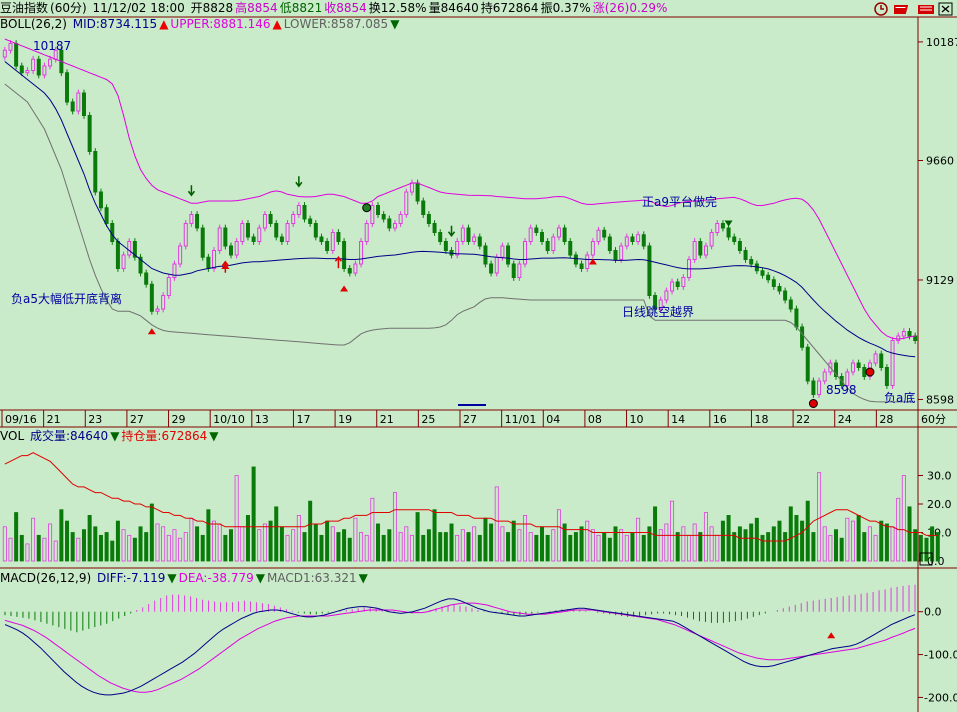 The height and width of the screenshot is (712, 957). What do you see at coordinates (24, 8) in the screenshot?
I see `instrument-title: 豆油指数` at bounding box center [24, 8].